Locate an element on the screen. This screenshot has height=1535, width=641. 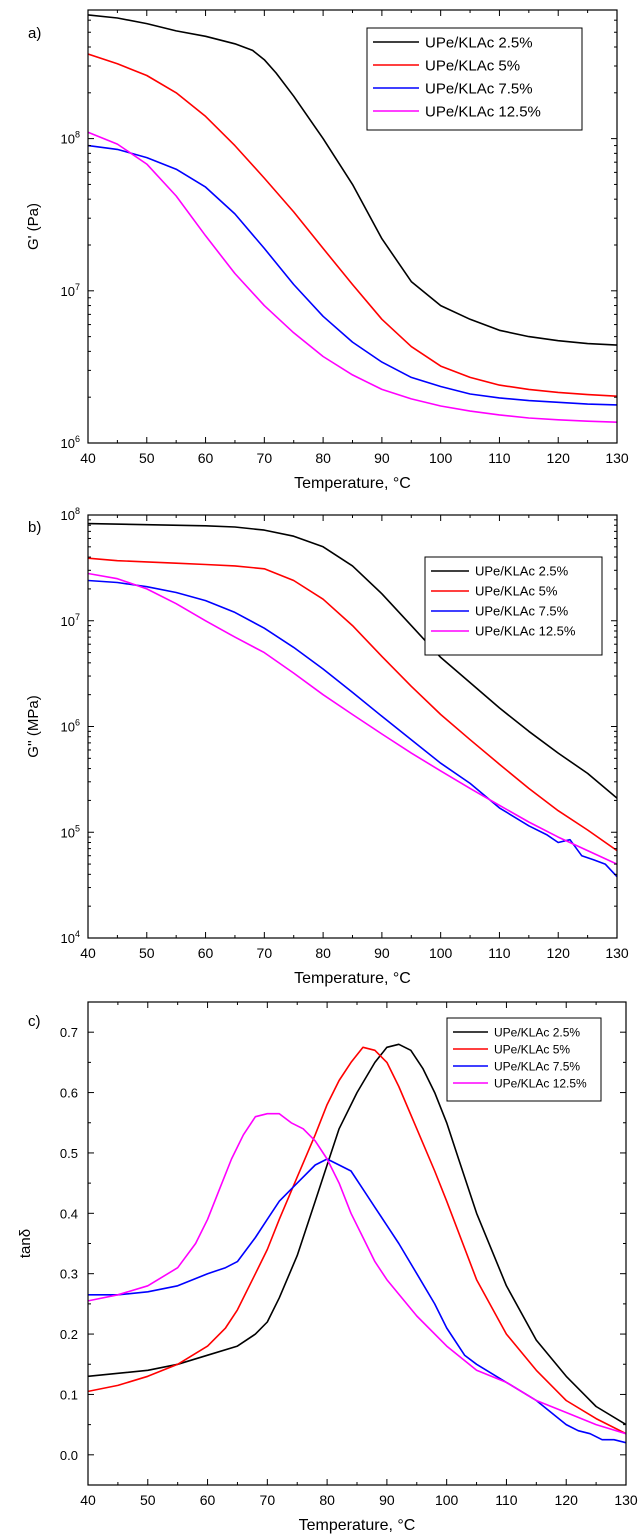
y-axis-label: G' (Pa) is located at coordinates (33, 226).